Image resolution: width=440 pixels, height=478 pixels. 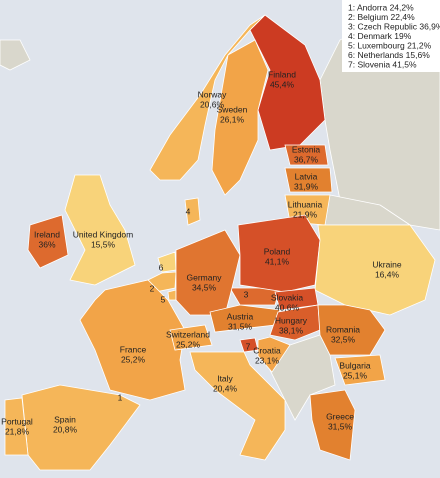 What do you see at coordinates (232, 119) in the screenshot?
I see `region-value: 26,1%` at bounding box center [232, 119].